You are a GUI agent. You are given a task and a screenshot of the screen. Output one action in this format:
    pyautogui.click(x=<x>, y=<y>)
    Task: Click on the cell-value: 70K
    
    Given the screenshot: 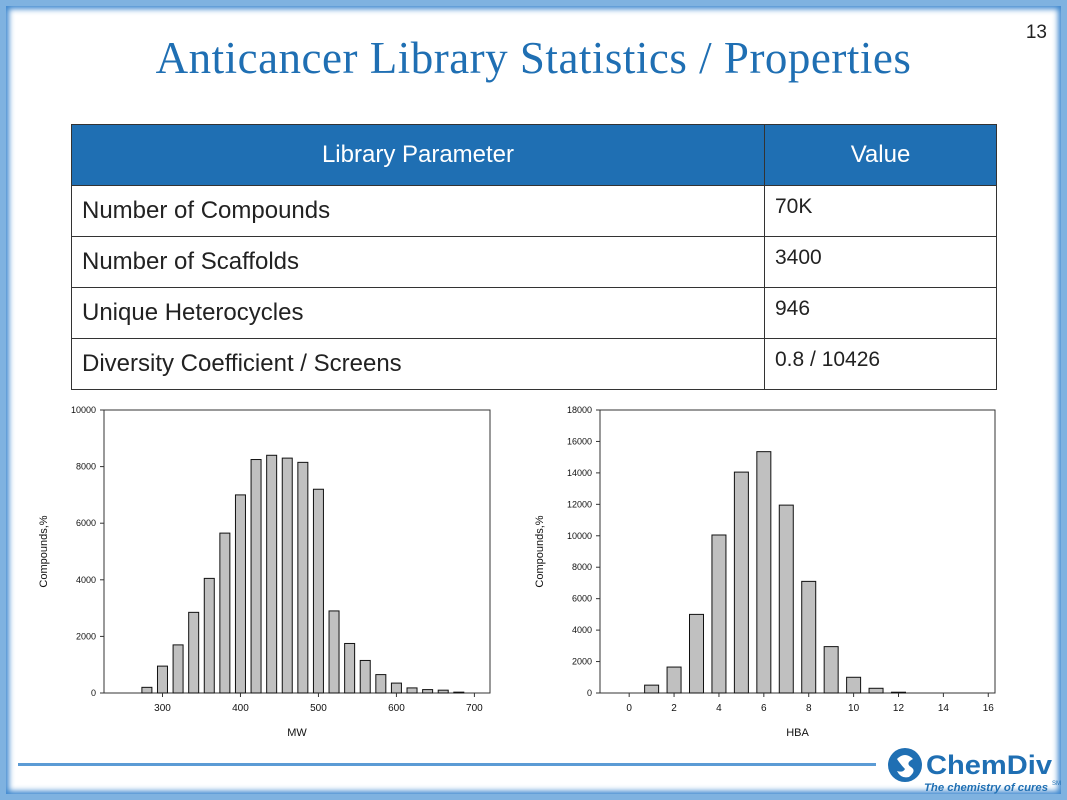 What is the action you would take?
    pyautogui.click(x=880, y=211)
    